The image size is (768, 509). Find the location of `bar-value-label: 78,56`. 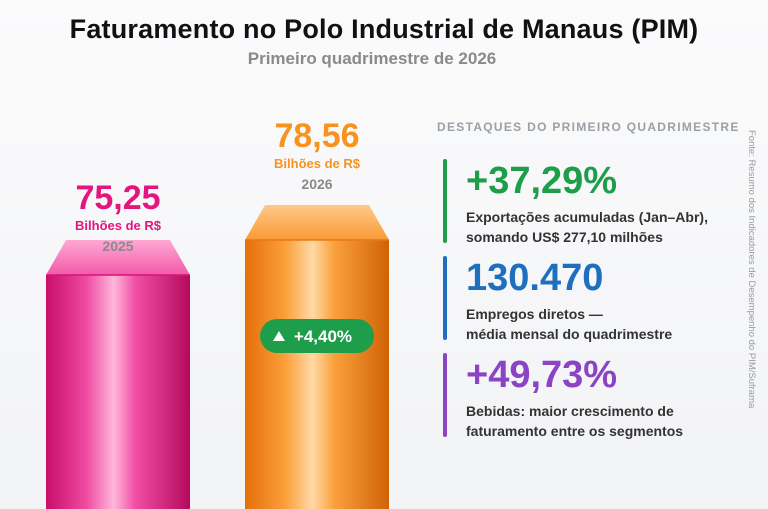

bar-value-label: 78,56 is located at coordinates (316, 136).